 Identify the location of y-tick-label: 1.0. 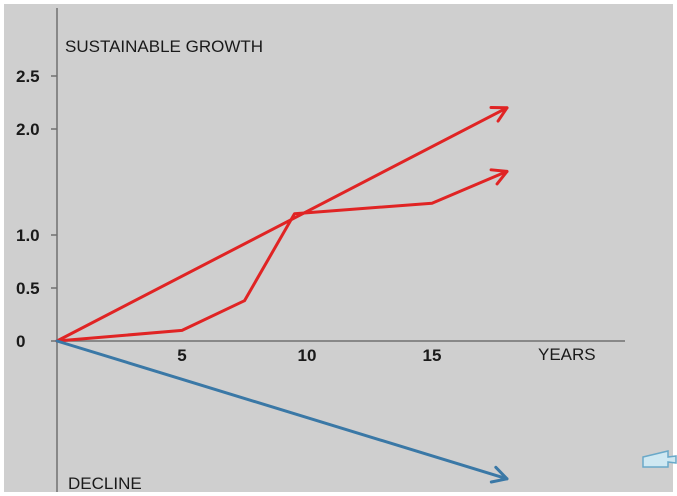
(28, 235).